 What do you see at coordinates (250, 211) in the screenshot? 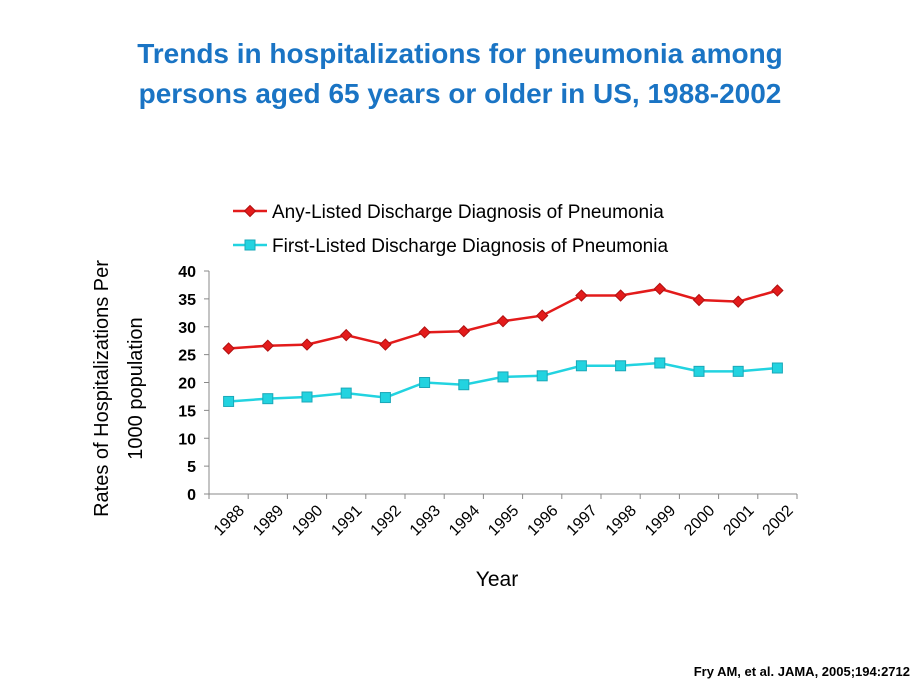
I see `legend-marker-diamond` at bounding box center [250, 211].